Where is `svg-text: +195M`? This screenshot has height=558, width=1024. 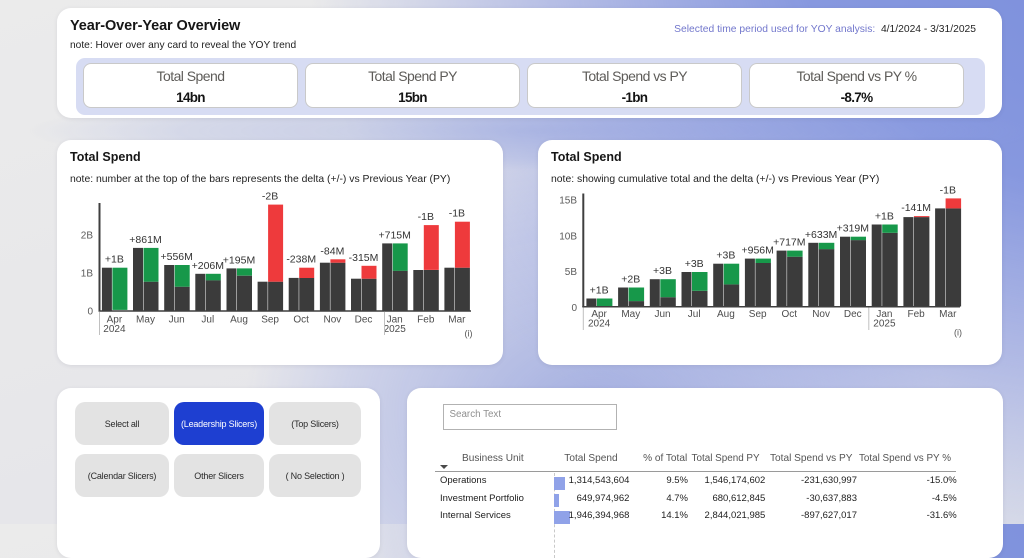
svg-text: +195M is located at coordinates (239, 260).